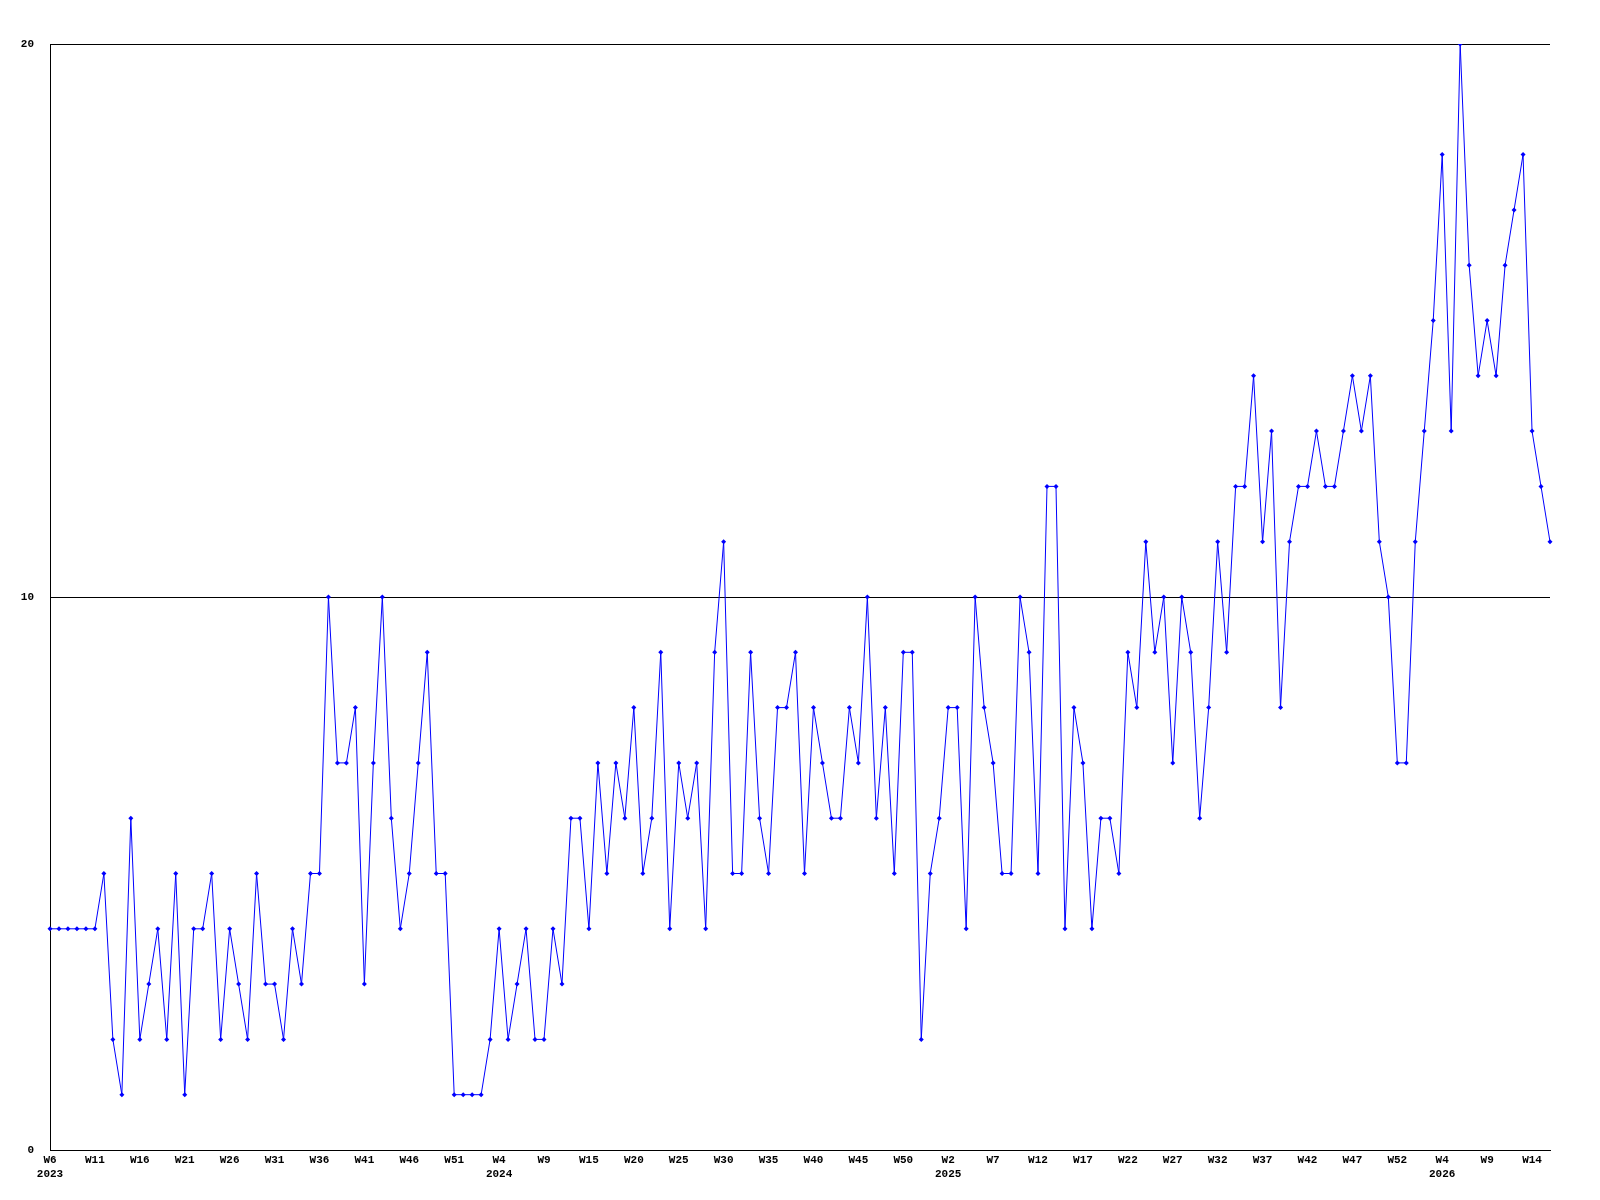 This screenshot has height=1200, width=1600. What do you see at coordinates (1262, 1160) in the screenshot?
I see `x-tick-label: W37` at bounding box center [1262, 1160].